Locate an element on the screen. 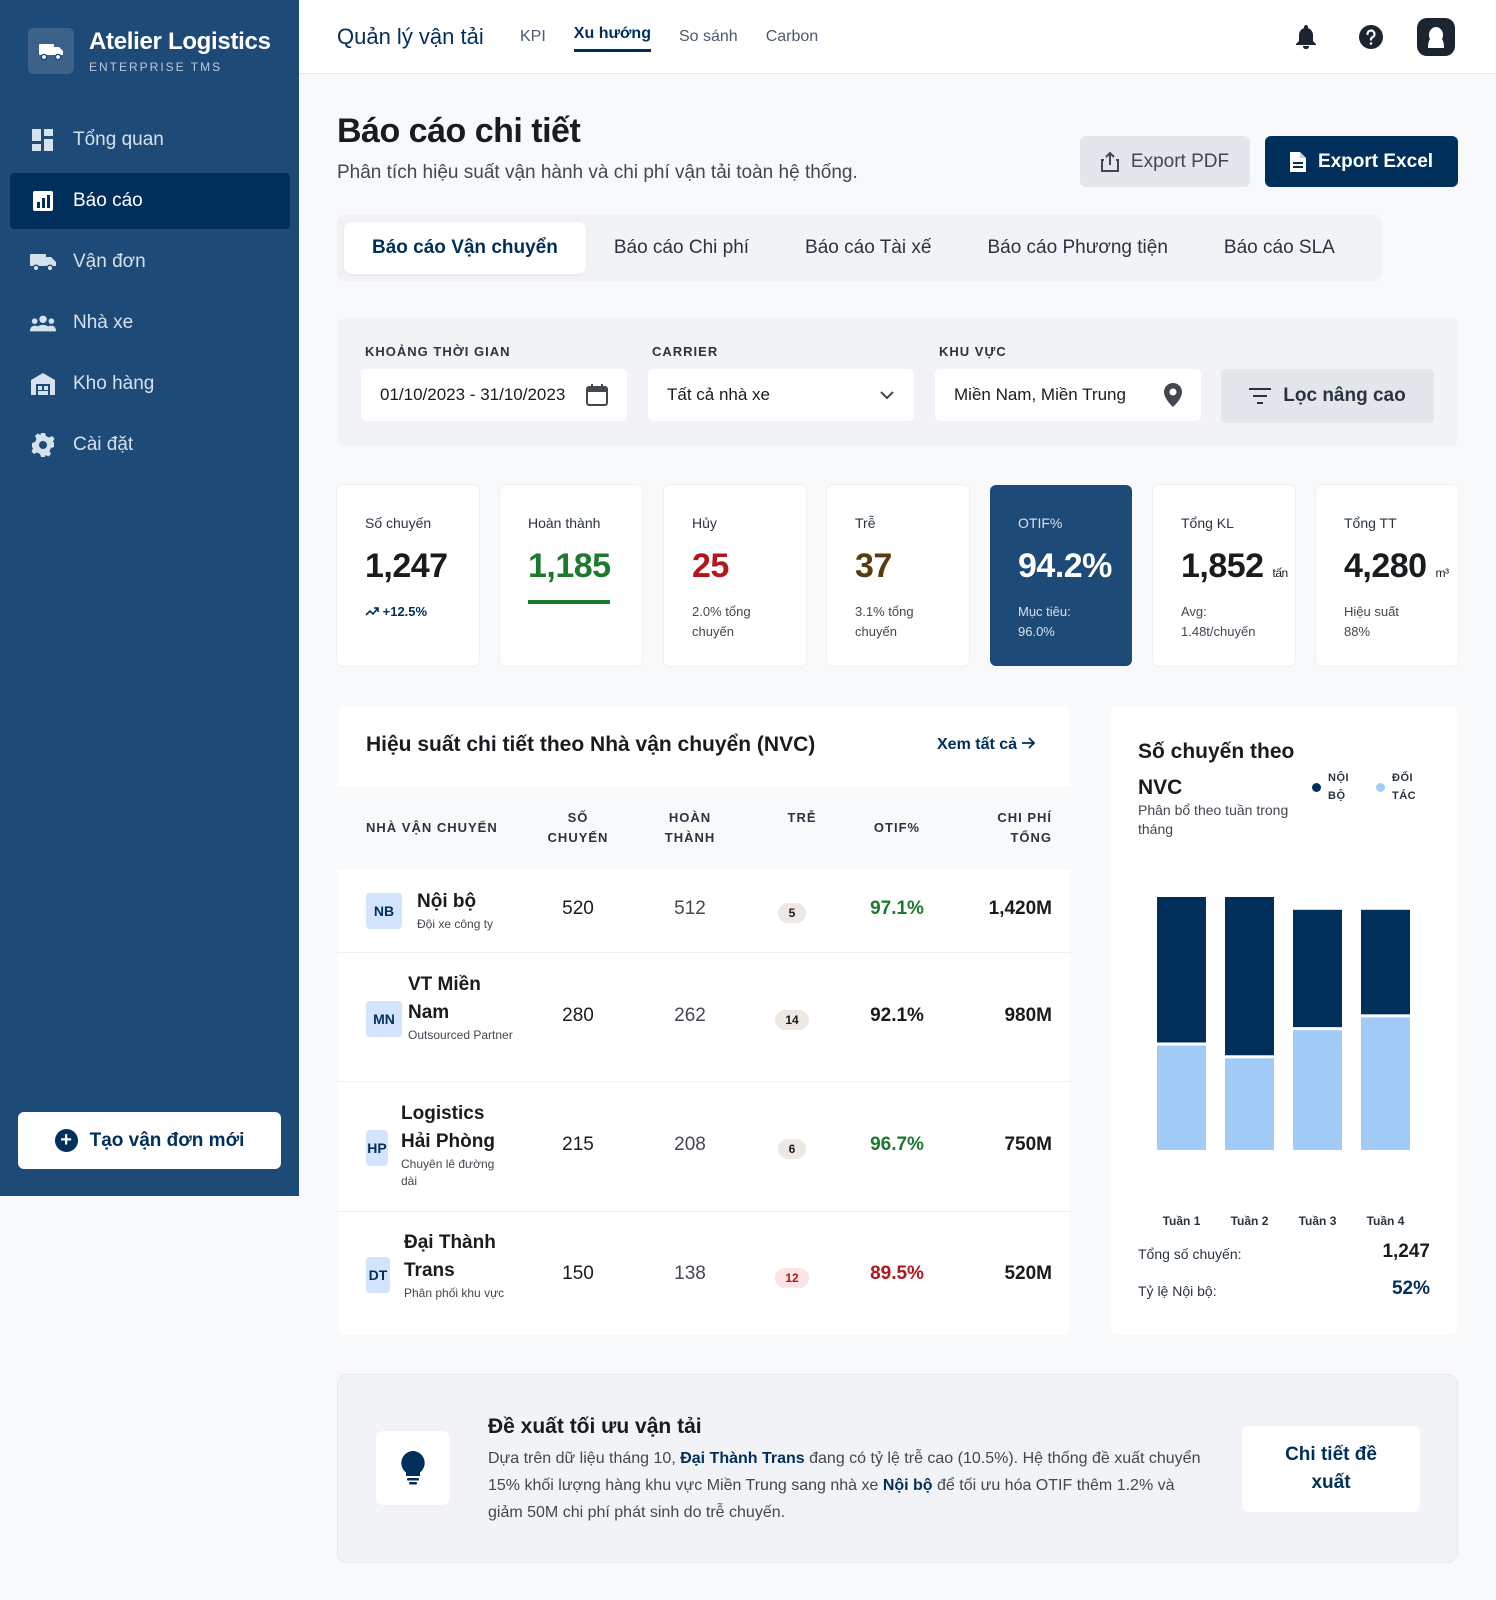  stat-sub: 3.1% tổng chuyến is located at coordinates (884, 621).